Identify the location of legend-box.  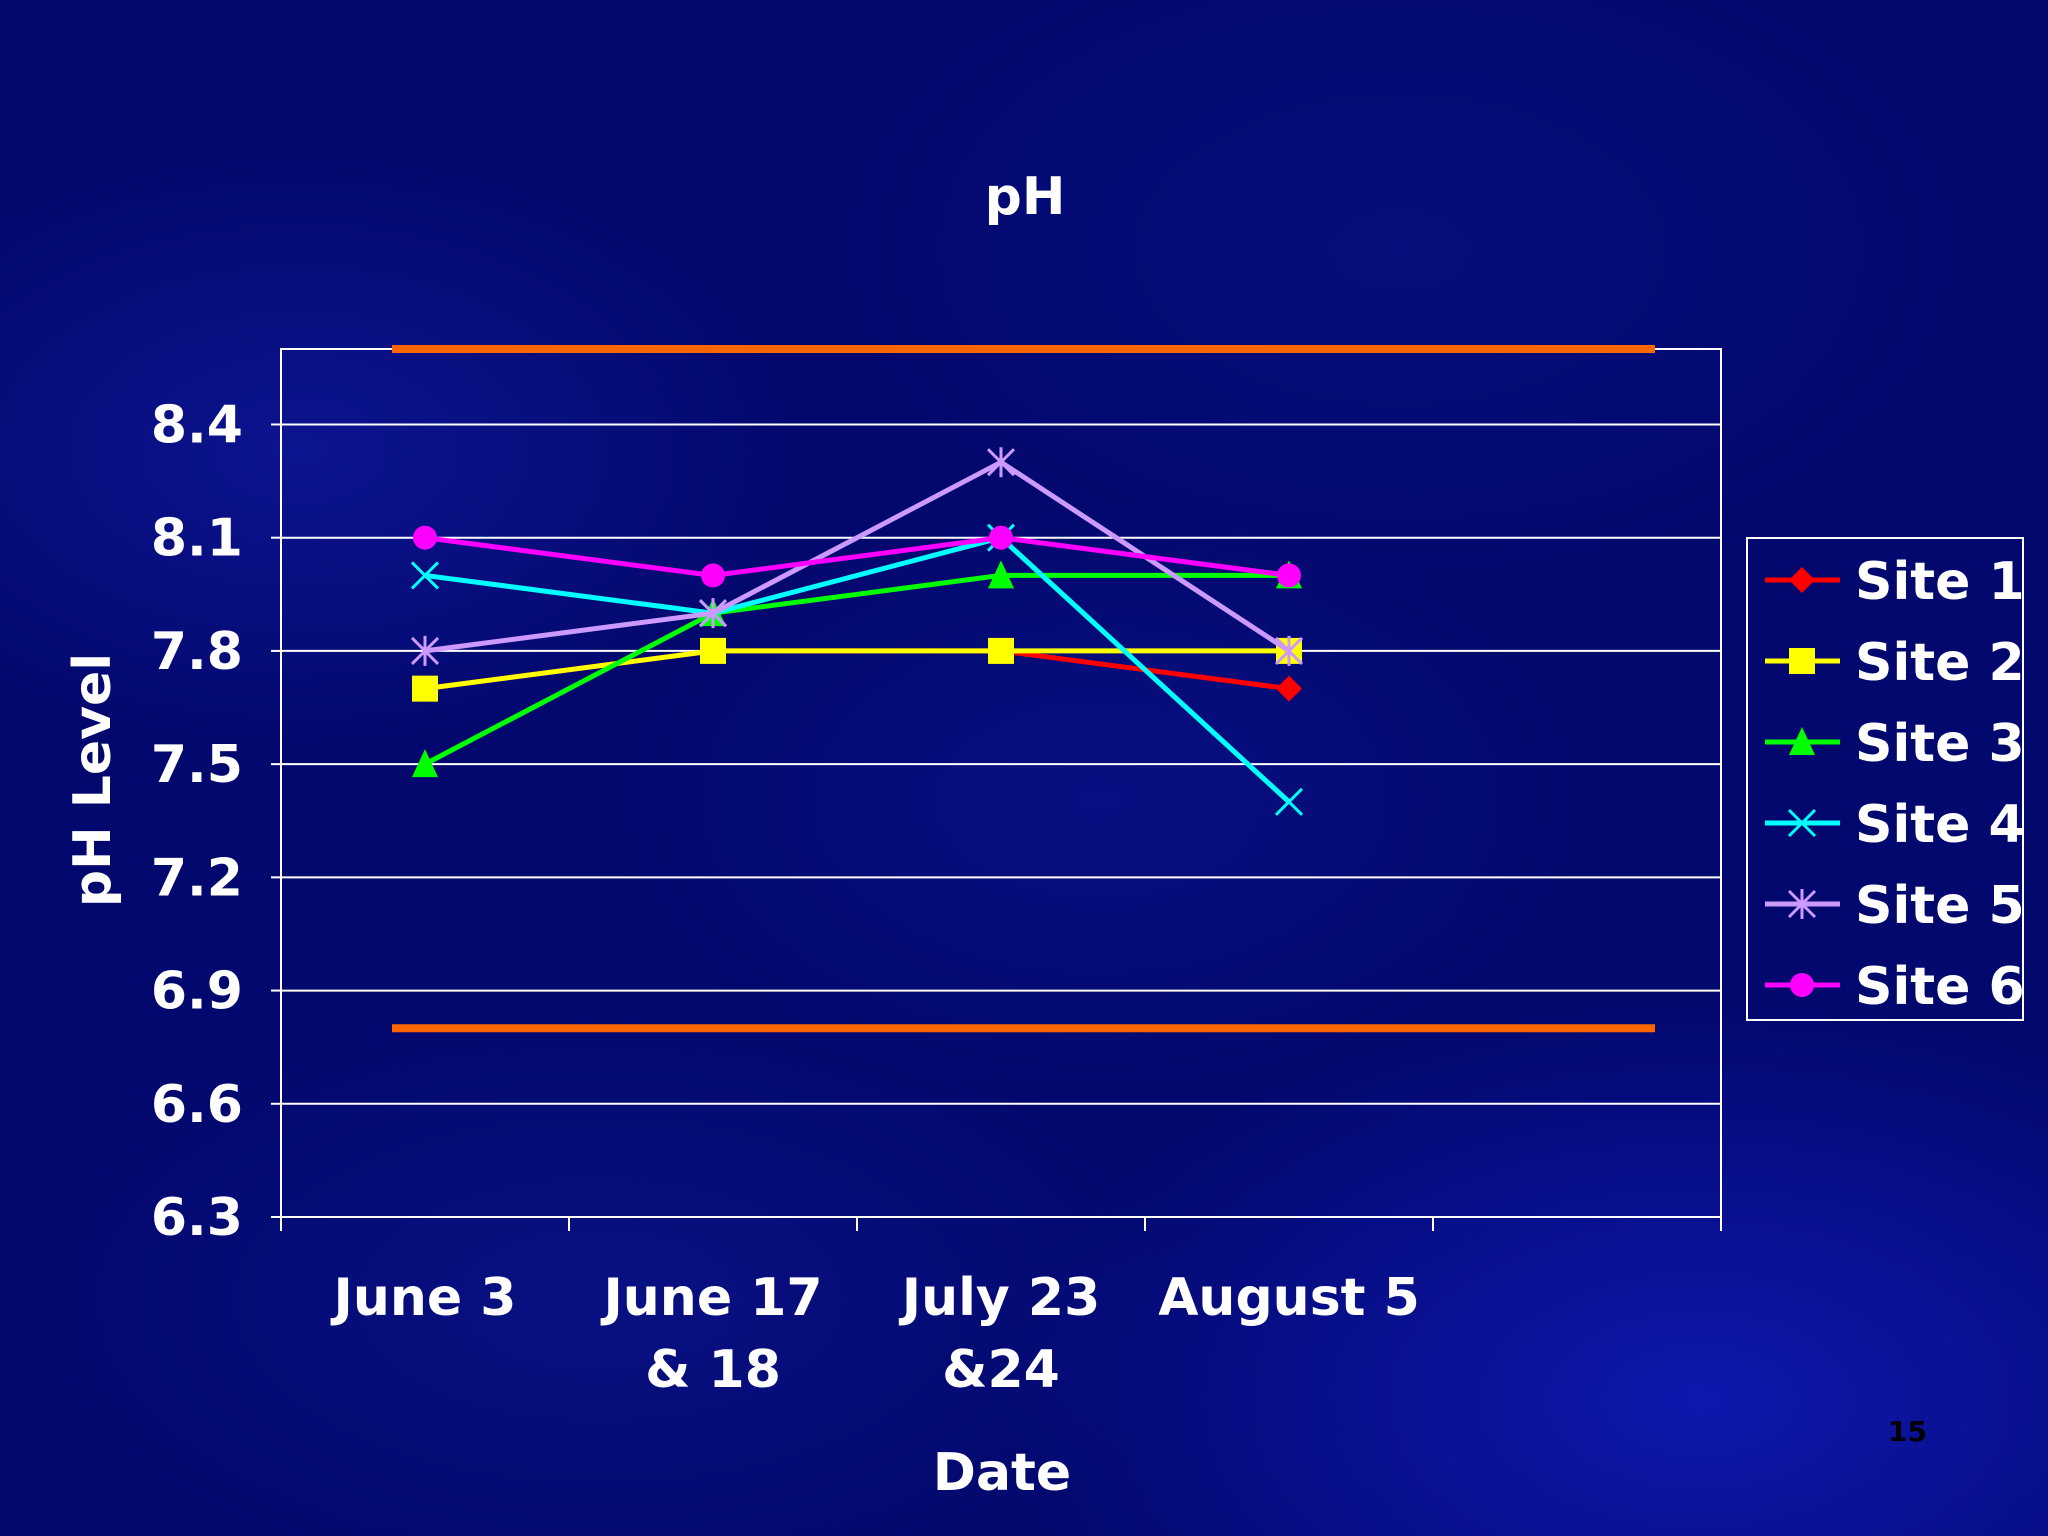
(1885, 779).